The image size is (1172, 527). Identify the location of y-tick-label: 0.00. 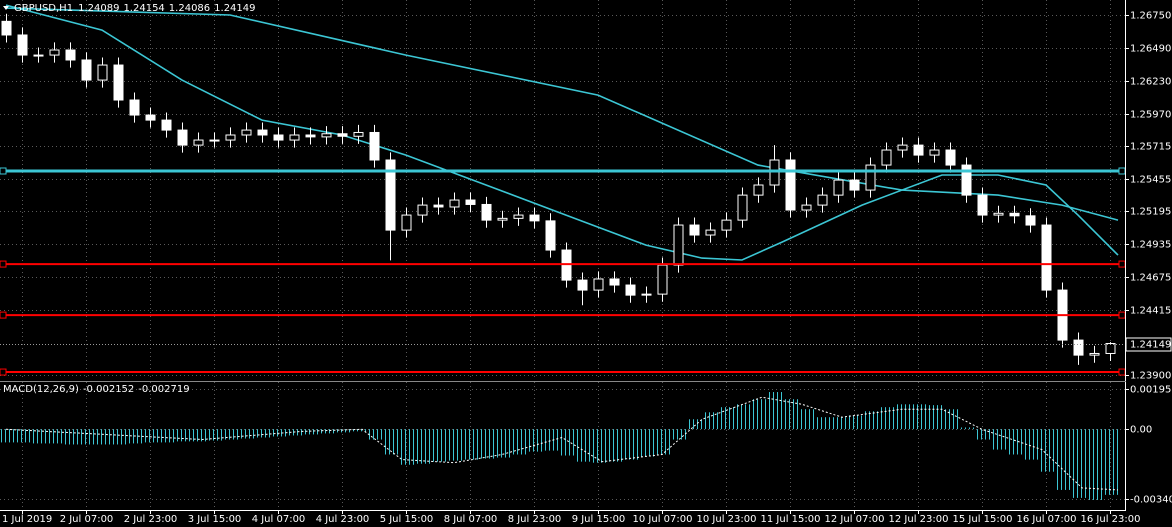
(1141, 430).